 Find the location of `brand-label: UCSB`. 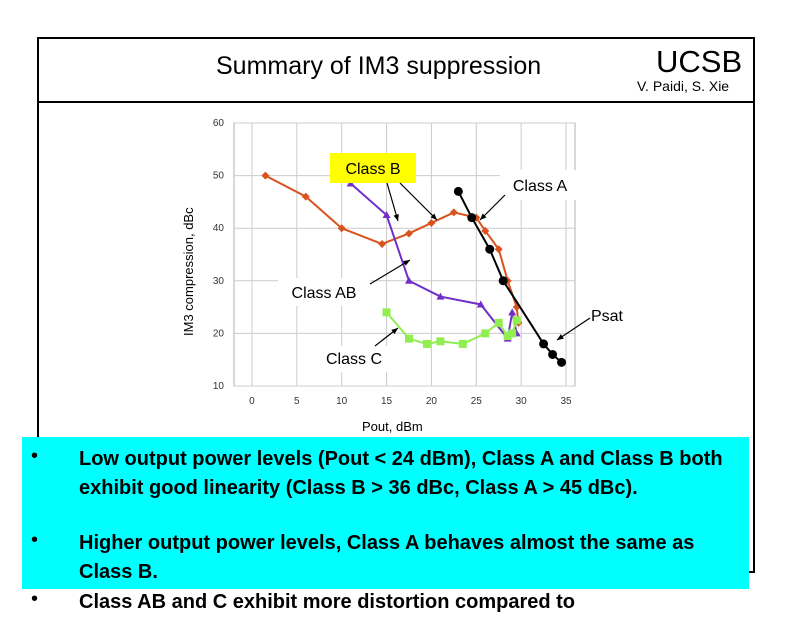

brand-label: UCSB is located at coordinates (699, 61).